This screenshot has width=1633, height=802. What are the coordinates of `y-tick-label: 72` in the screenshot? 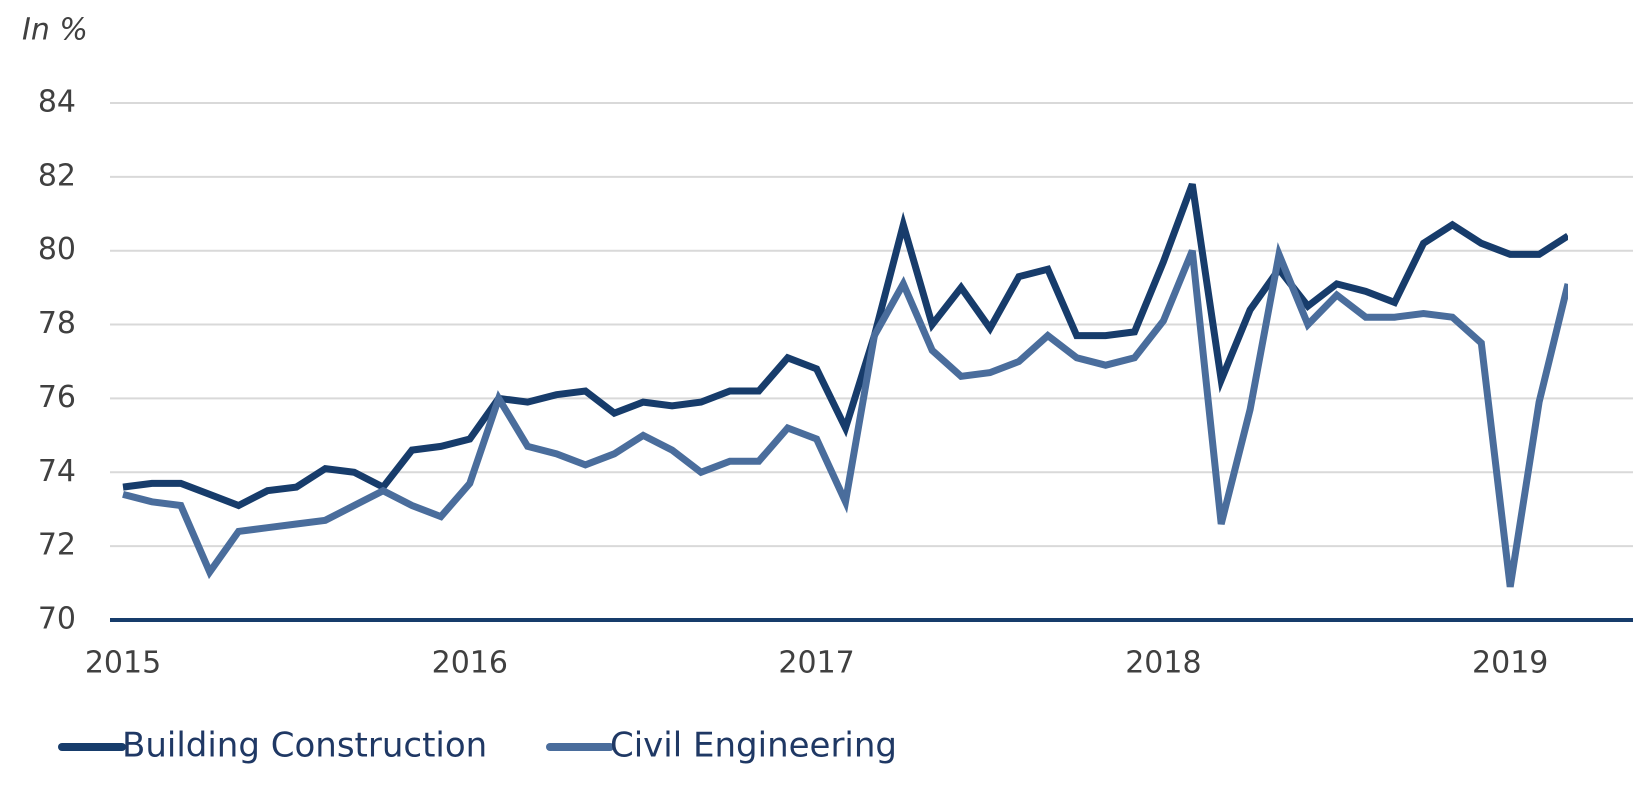 It's located at (57, 545).